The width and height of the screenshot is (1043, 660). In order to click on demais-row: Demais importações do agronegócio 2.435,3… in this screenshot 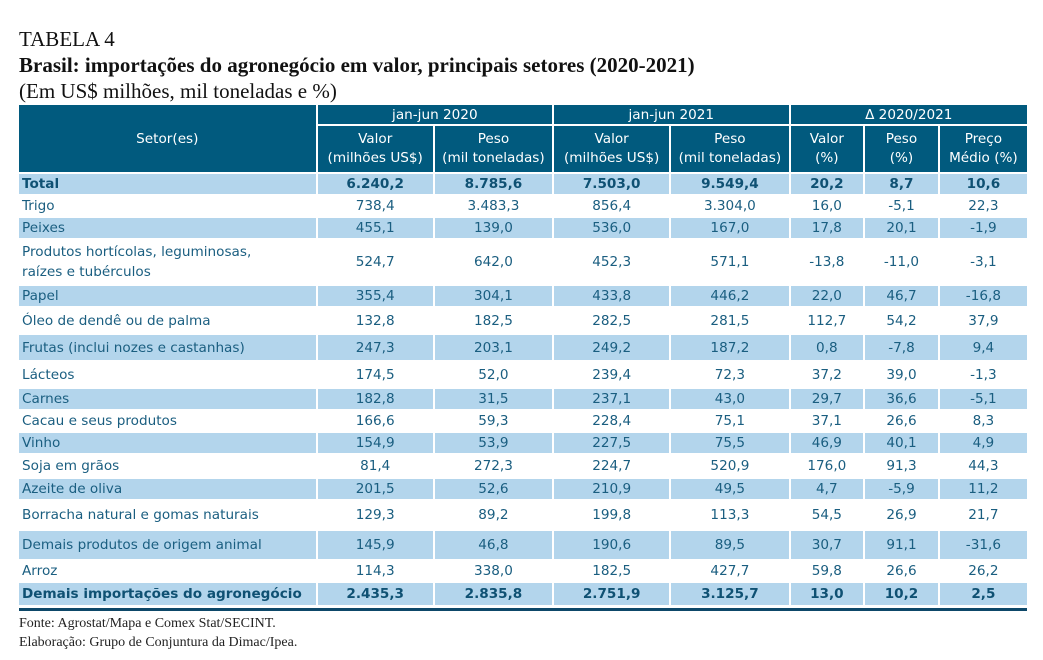, I will do `click(523, 595)`.